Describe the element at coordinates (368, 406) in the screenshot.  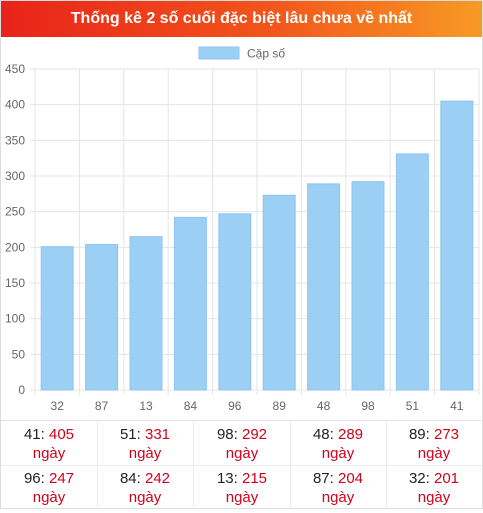
I see `x-tick-label: 98` at that location.